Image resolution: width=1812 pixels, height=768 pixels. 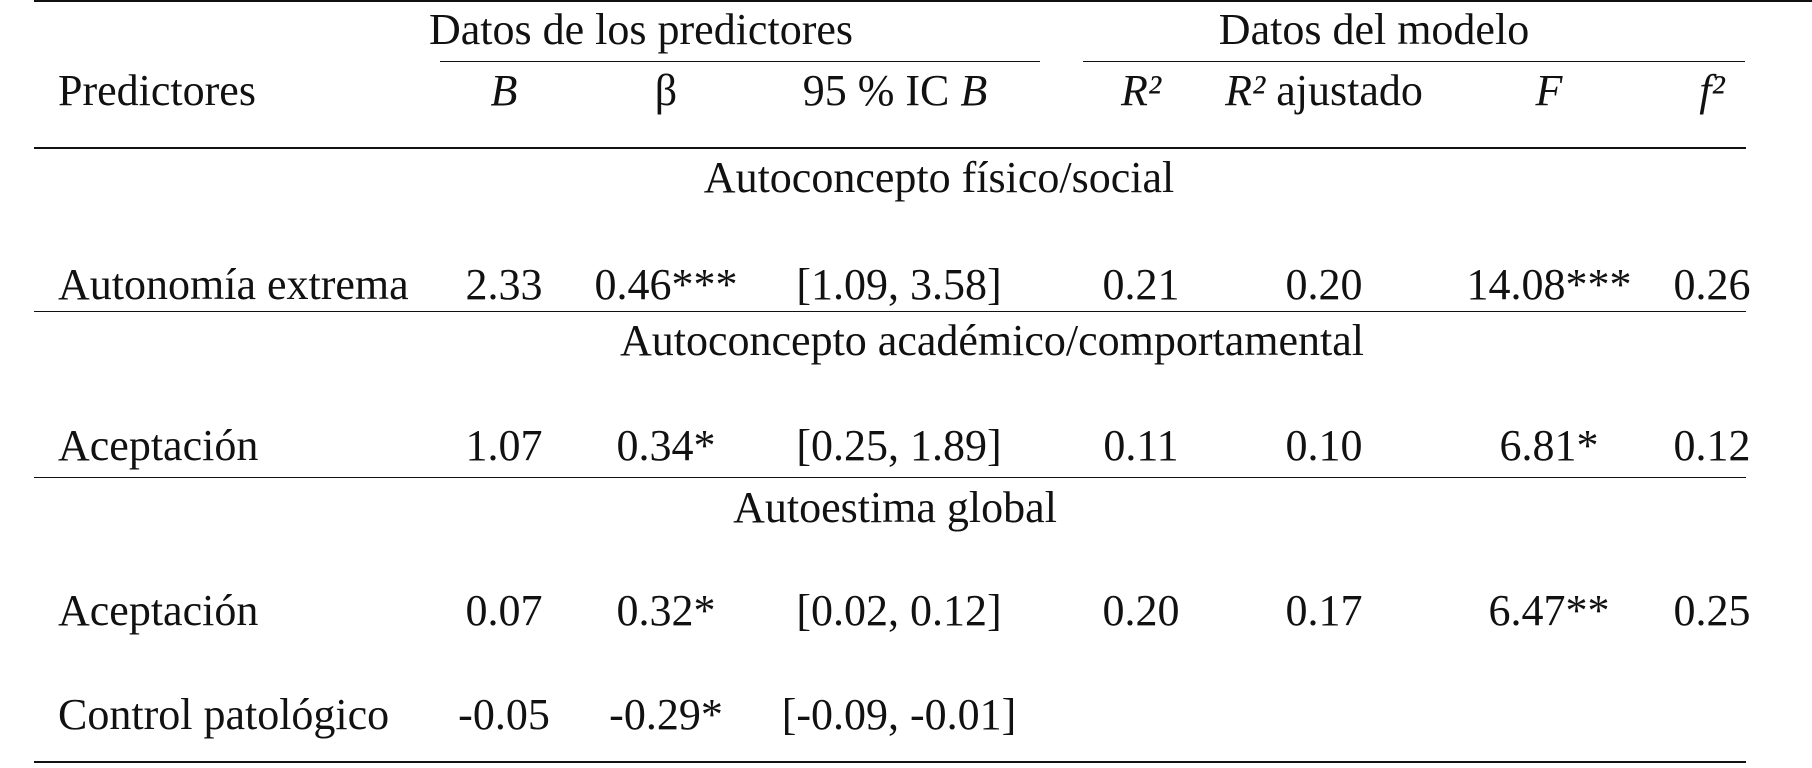 I want to click on column-header-ci-prefix: 95 % IC, so click(x=881, y=90).